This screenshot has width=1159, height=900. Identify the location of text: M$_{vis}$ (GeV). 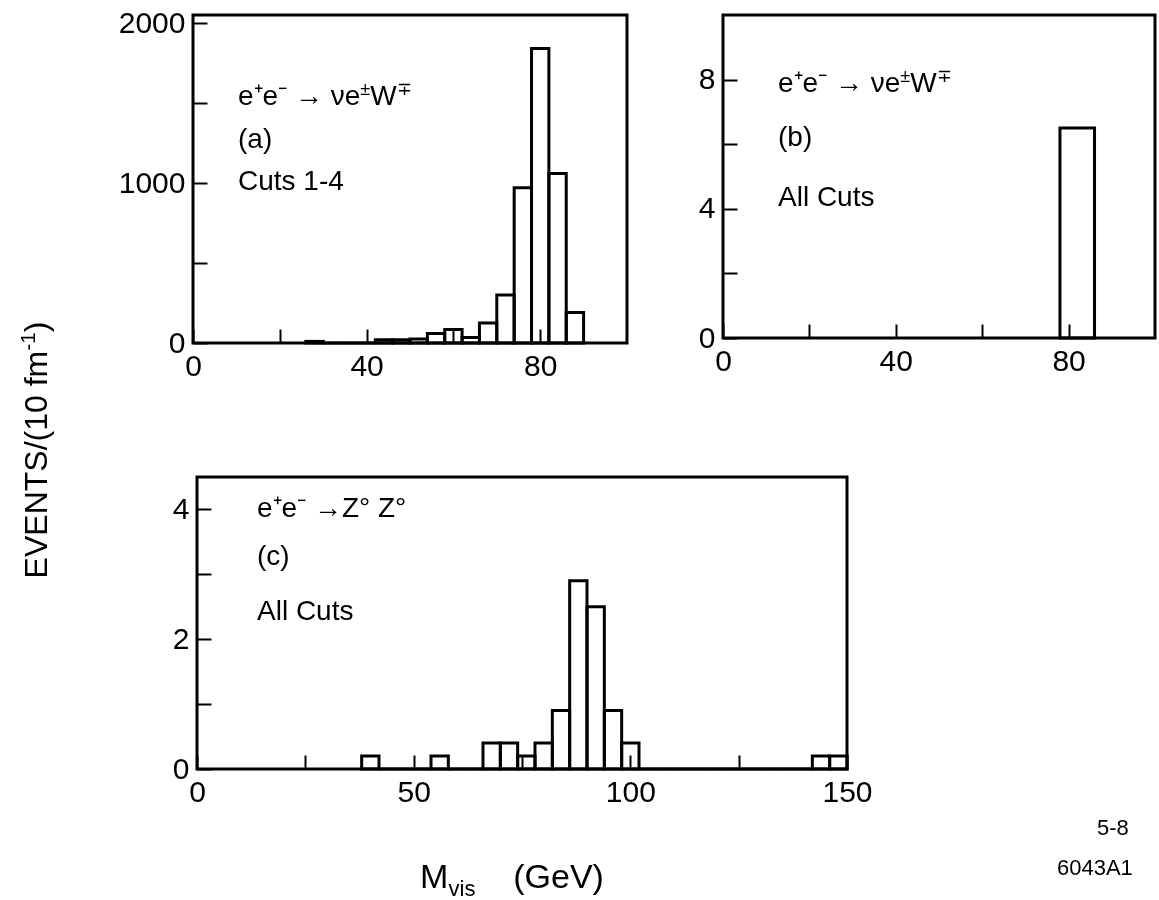
(512, 878).